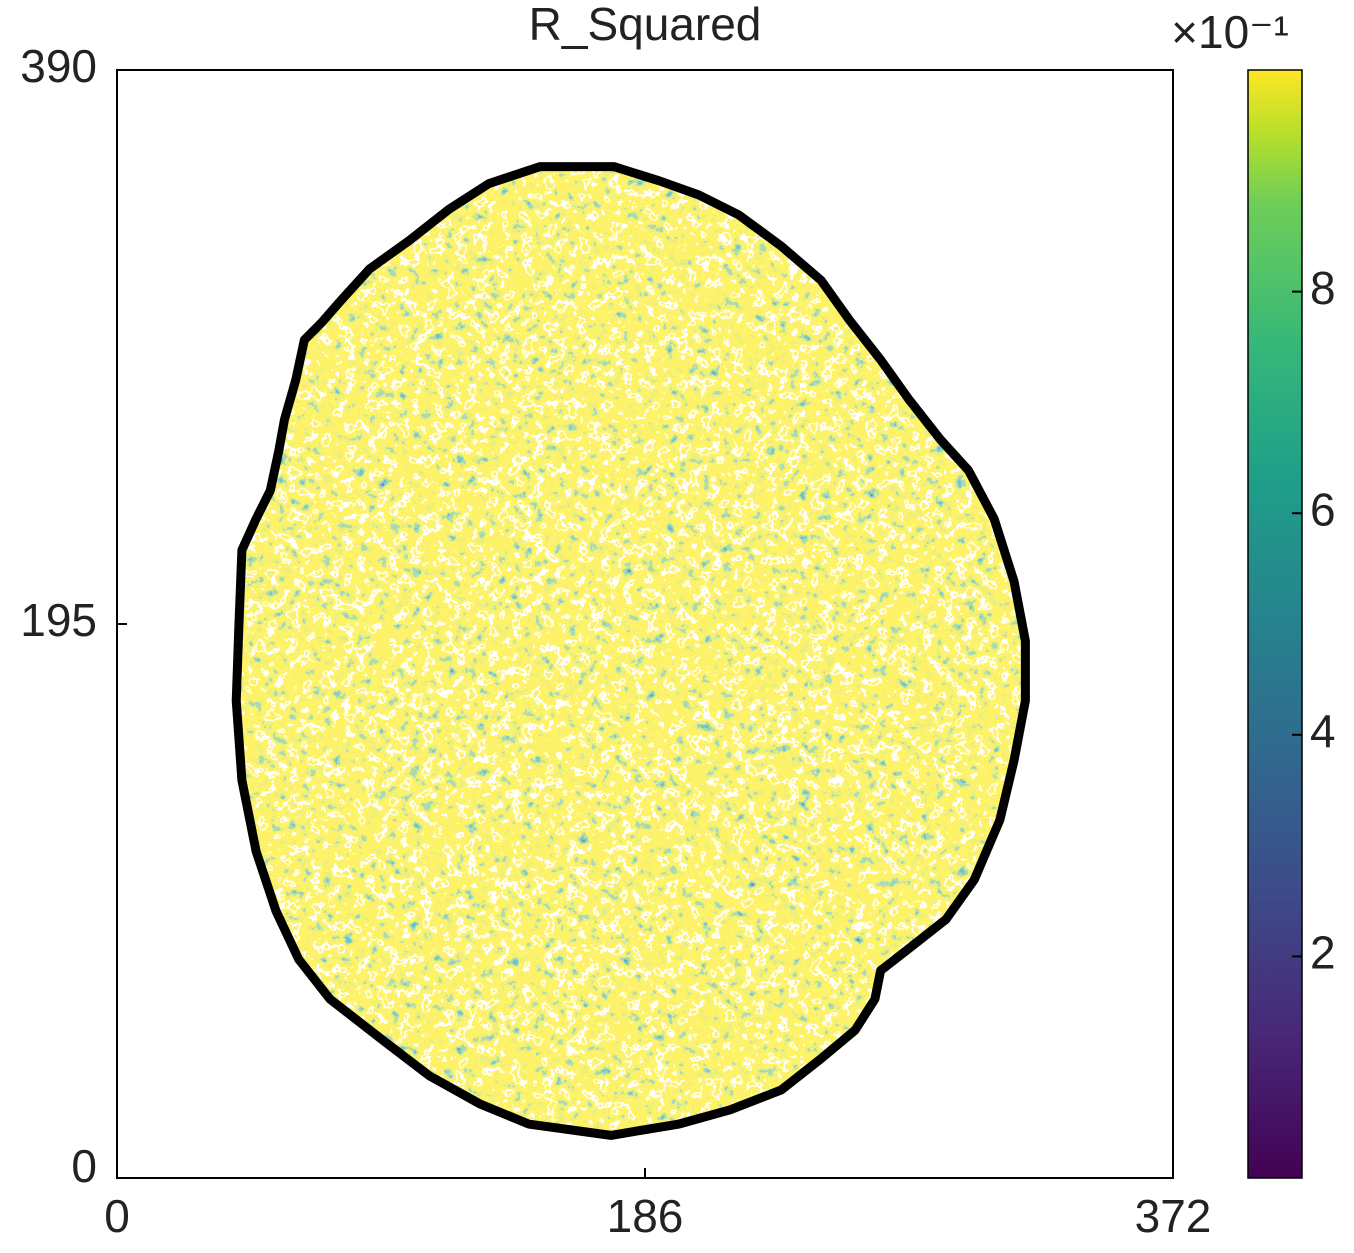 The width and height of the screenshot is (1354, 1253). Describe the element at coordinates (1323, 953) in the screenshot. I see `colorbar-tick-label: 2` at that location.